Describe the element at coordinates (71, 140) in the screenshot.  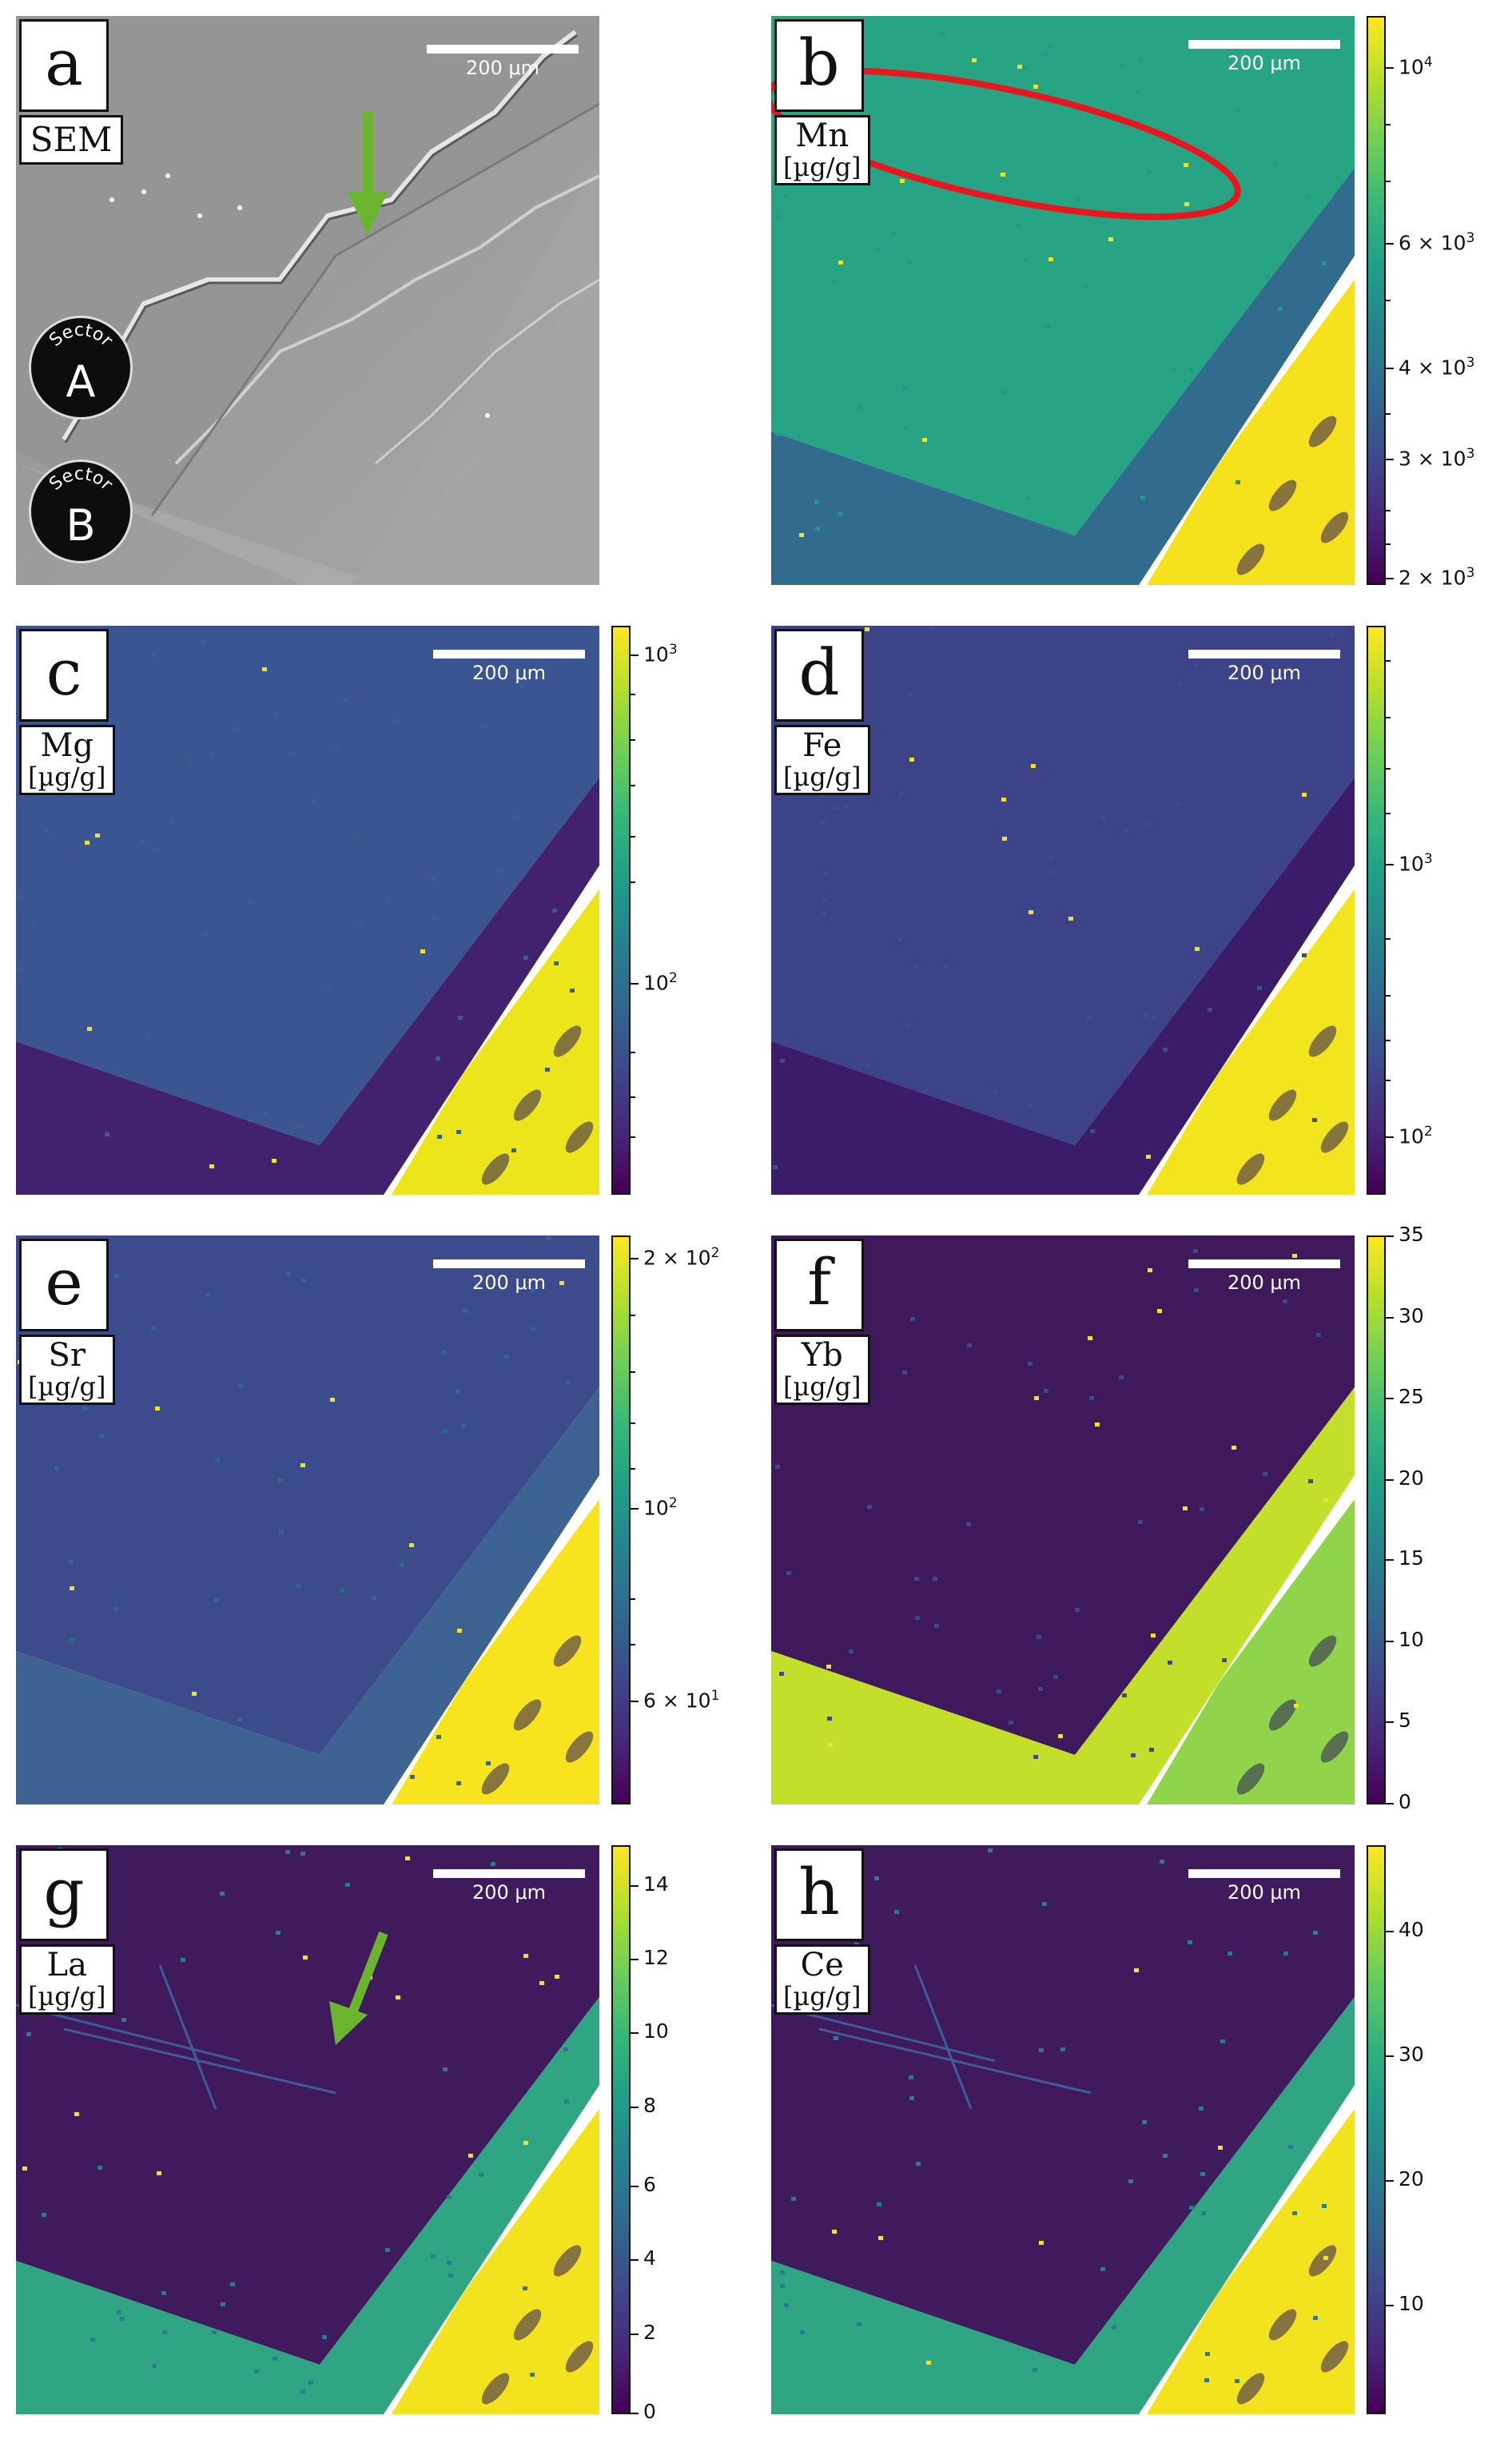
I see `panel-label-sem: SEM` at that location.